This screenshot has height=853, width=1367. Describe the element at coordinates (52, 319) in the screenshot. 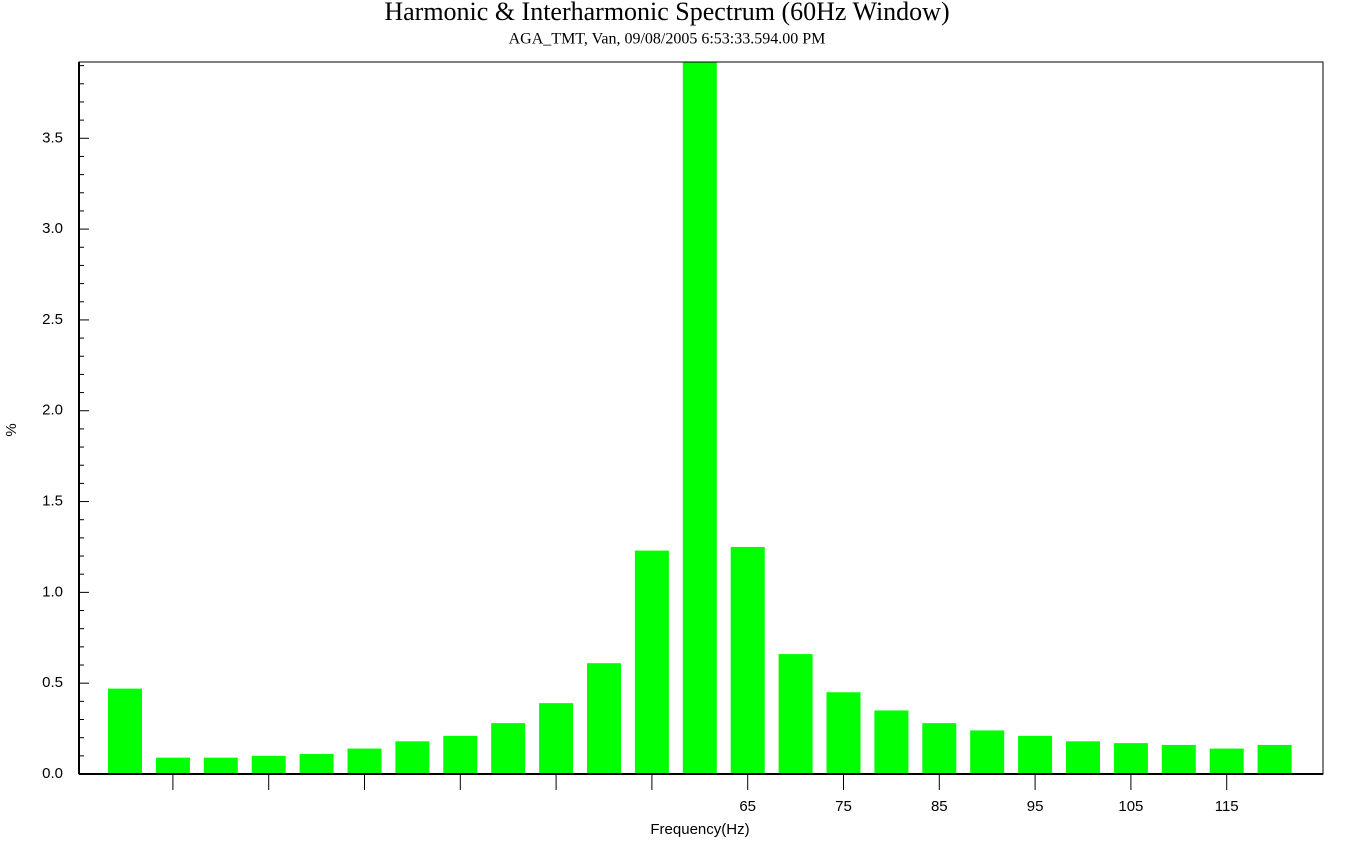

I see `y-tick-label: 2.5` at that location.